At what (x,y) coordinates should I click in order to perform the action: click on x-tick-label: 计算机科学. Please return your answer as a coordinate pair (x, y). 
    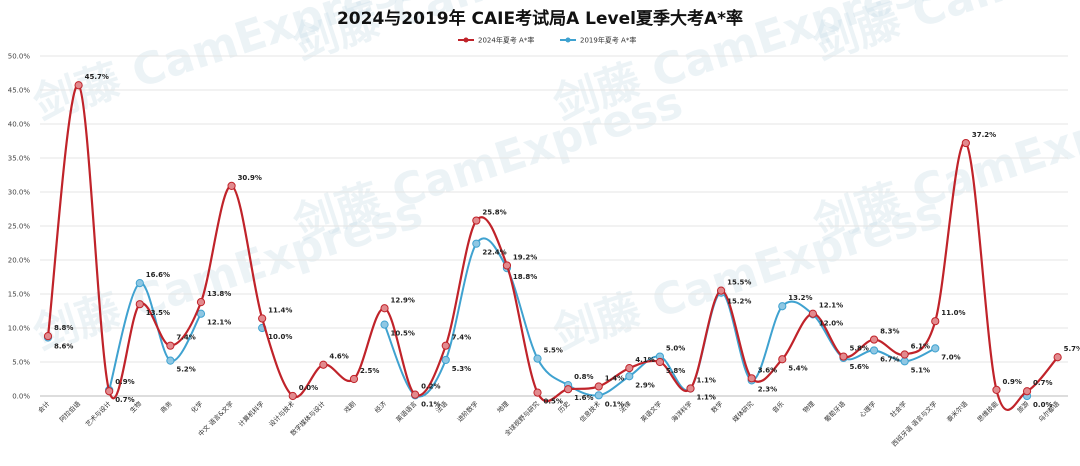
    Looking at the image, I should click on (251, 414).